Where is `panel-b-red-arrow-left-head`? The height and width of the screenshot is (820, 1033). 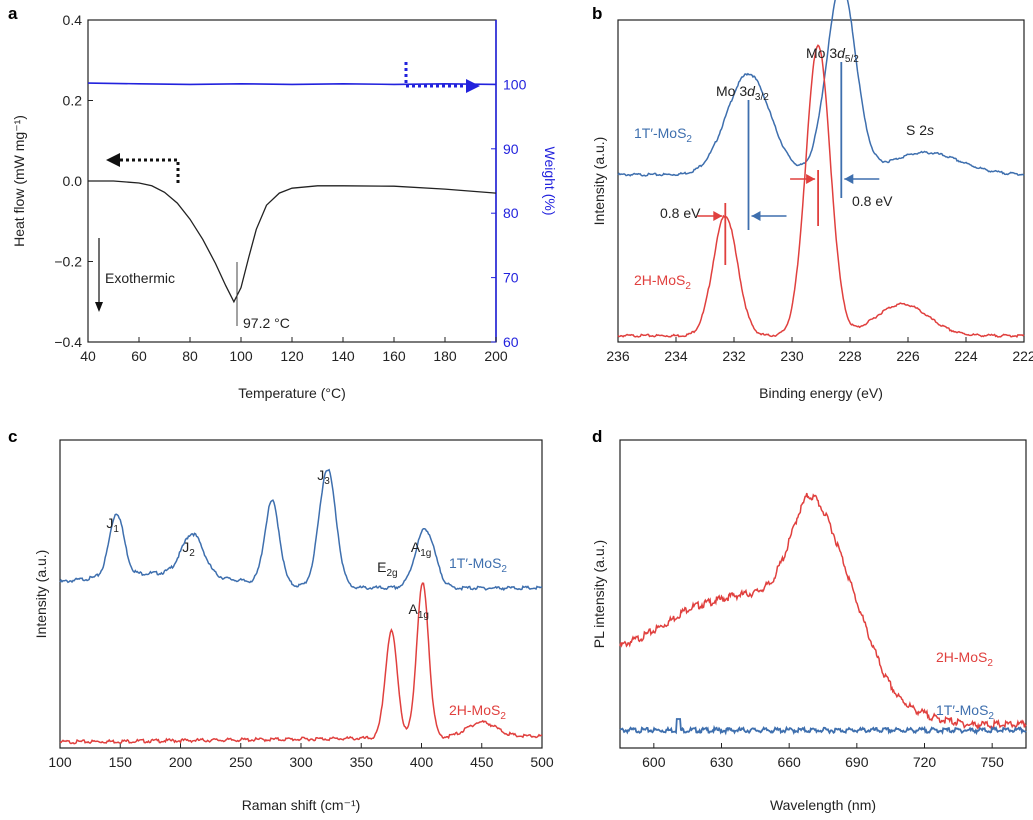
panel-b-red-arrow-left-head is located at coordinates (718, 216).